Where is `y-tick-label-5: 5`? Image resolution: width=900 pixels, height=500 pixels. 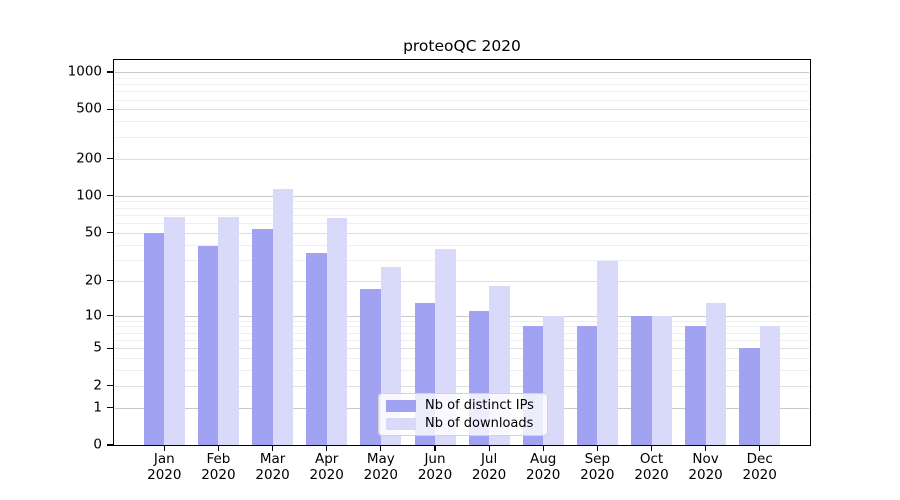 y-tick-label-5: 5 is located at coordinates (97, 347).